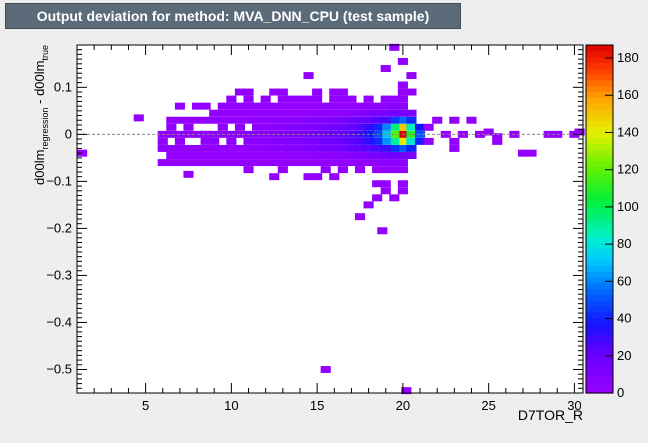 This screenshot has width=648, height=443. I want to click on y-tick-label: −0.1, so click(59, 180).